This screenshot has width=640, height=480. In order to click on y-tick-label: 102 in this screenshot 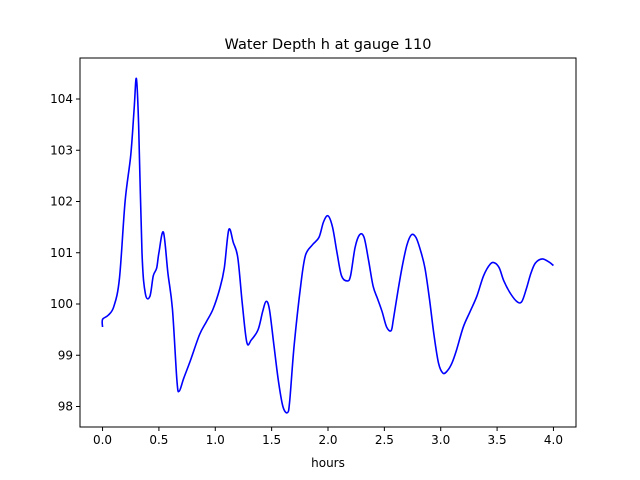, I will do `click(61, 202)`.